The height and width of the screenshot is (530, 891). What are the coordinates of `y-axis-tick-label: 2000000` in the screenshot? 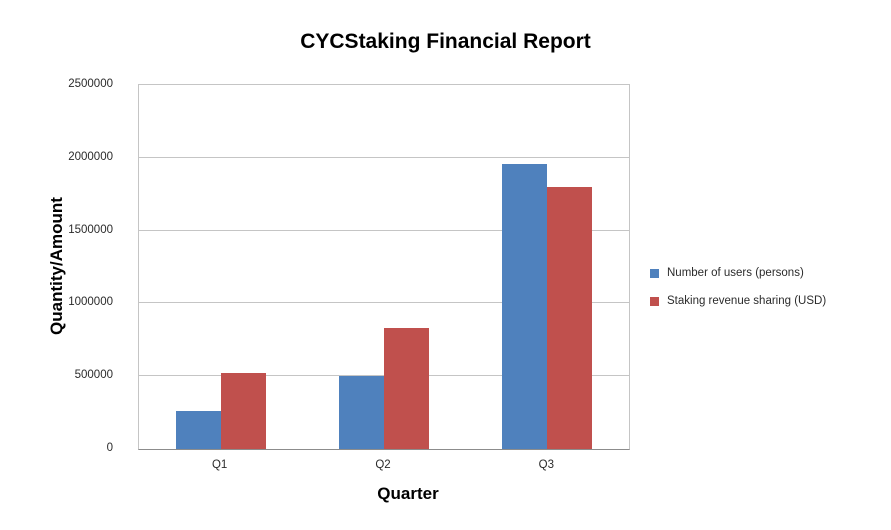 It's located at (90, 156).